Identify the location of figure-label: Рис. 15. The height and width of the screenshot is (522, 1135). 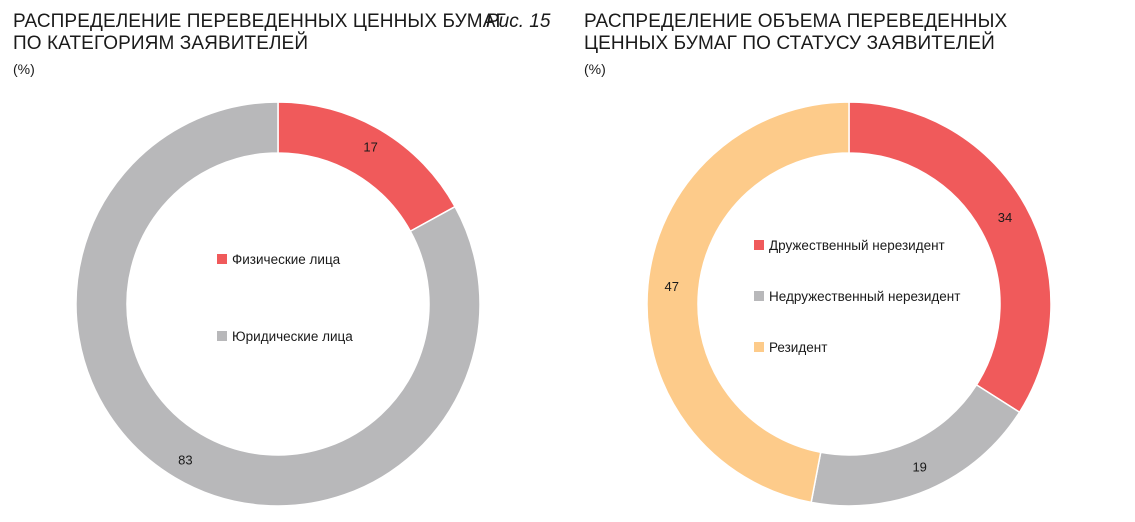
(518, 21).